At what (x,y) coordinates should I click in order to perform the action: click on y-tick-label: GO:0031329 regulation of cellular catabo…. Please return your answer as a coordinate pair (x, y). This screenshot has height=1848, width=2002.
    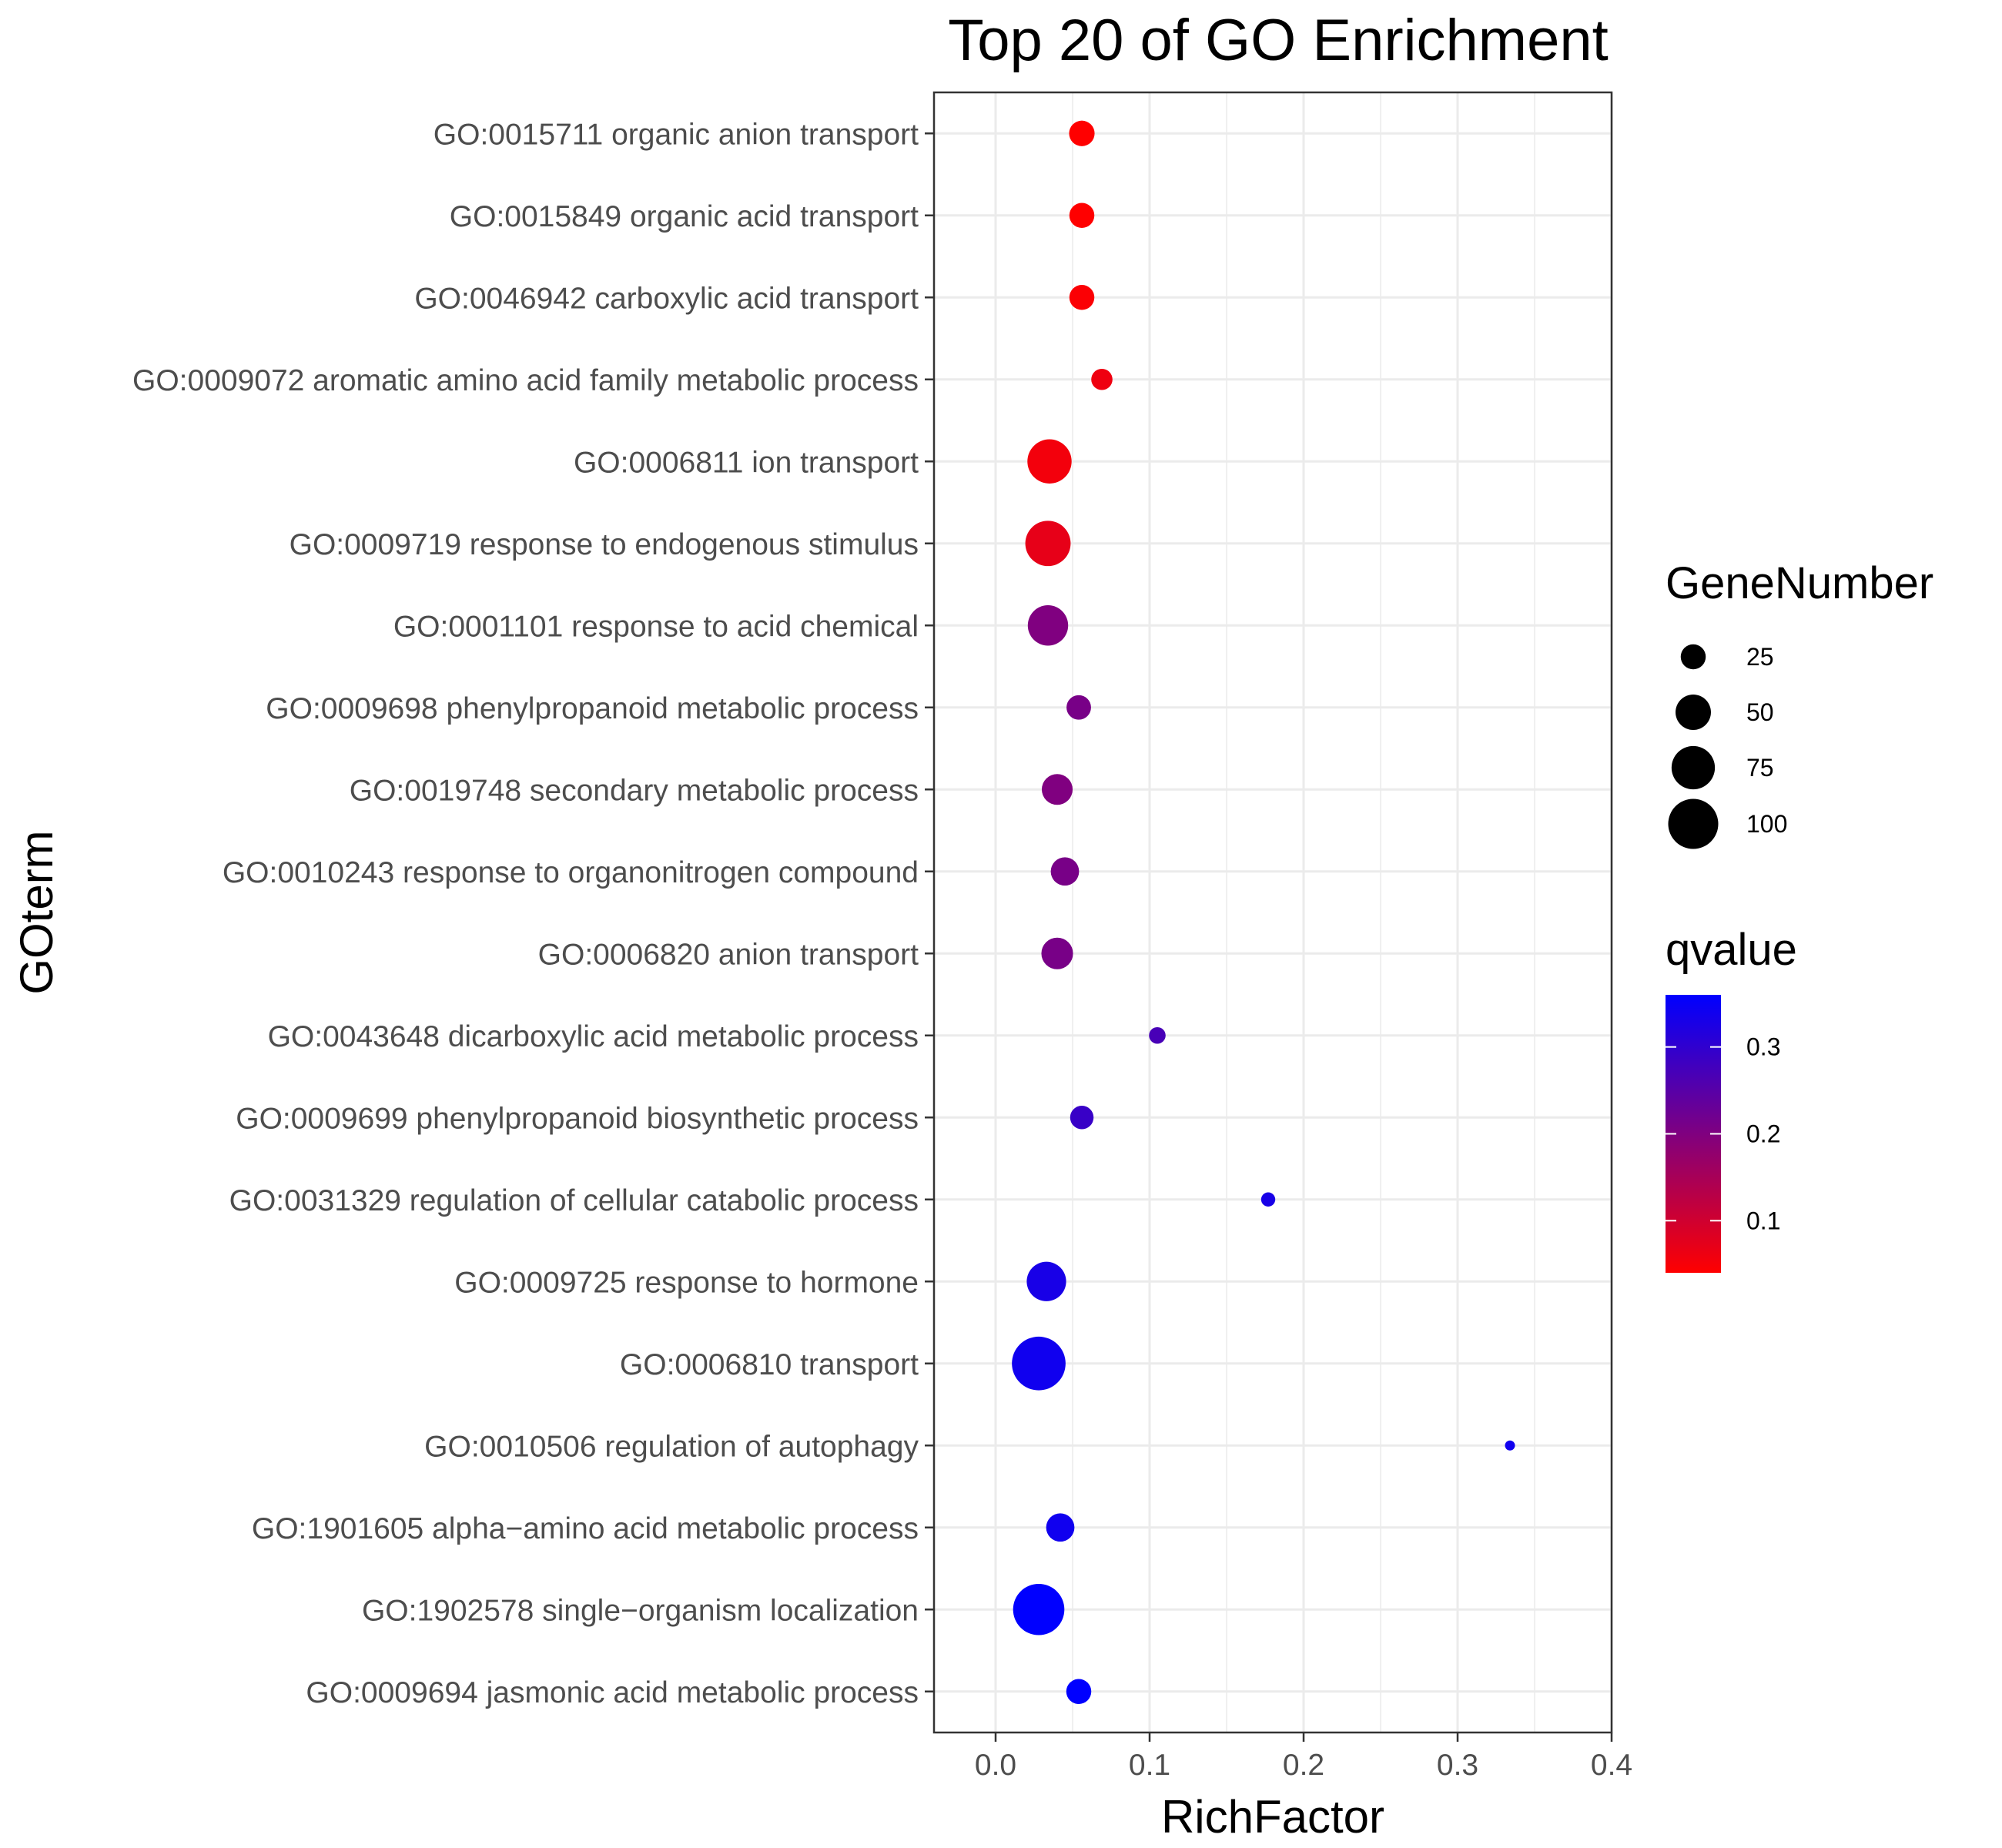
    Looking at the image, I should click on (574, 1200).